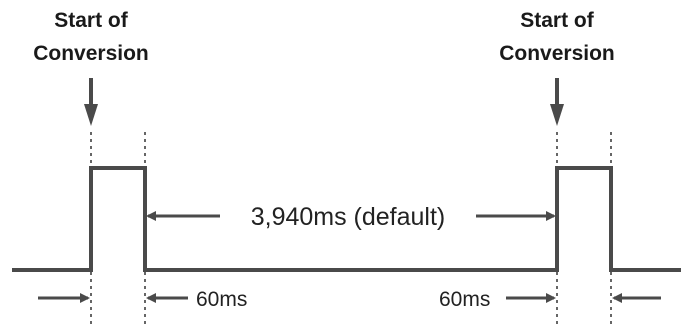  I want to click on start-arrow-right-head, so click(557, 115).